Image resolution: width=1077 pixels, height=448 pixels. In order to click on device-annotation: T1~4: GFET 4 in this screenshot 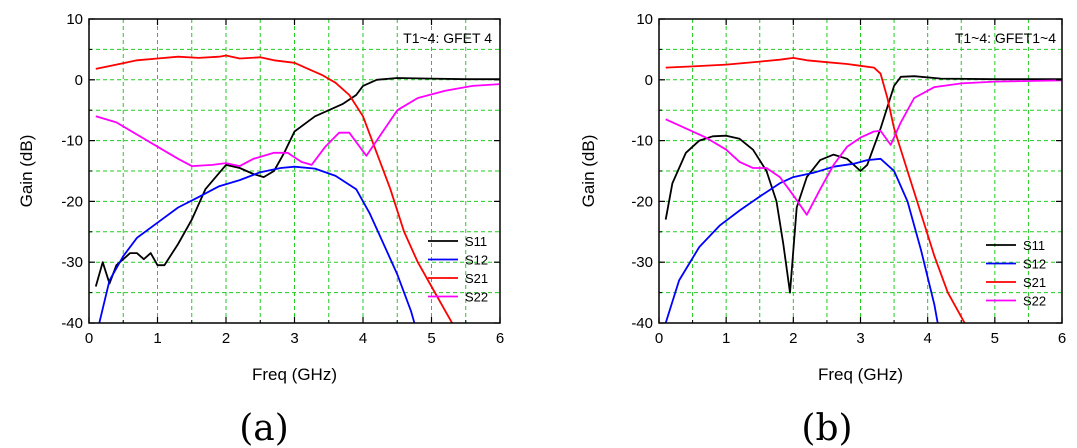, I will do `click(447, 38)`.